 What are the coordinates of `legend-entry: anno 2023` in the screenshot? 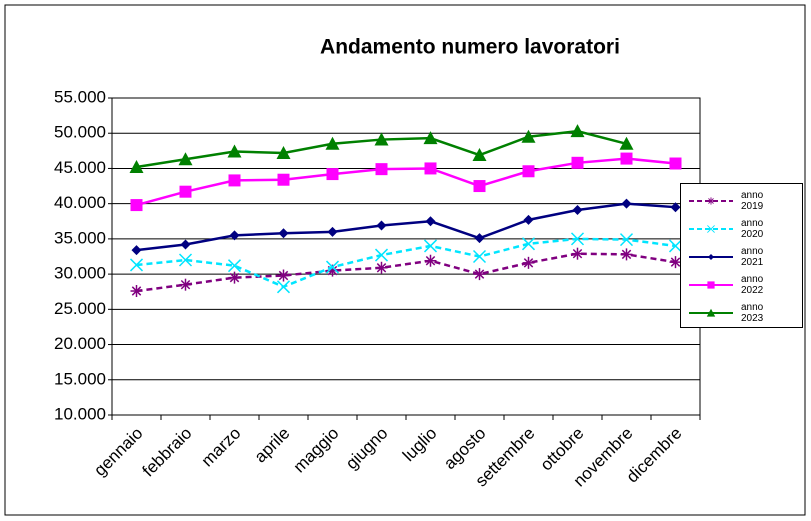 It's located at (744, 313).